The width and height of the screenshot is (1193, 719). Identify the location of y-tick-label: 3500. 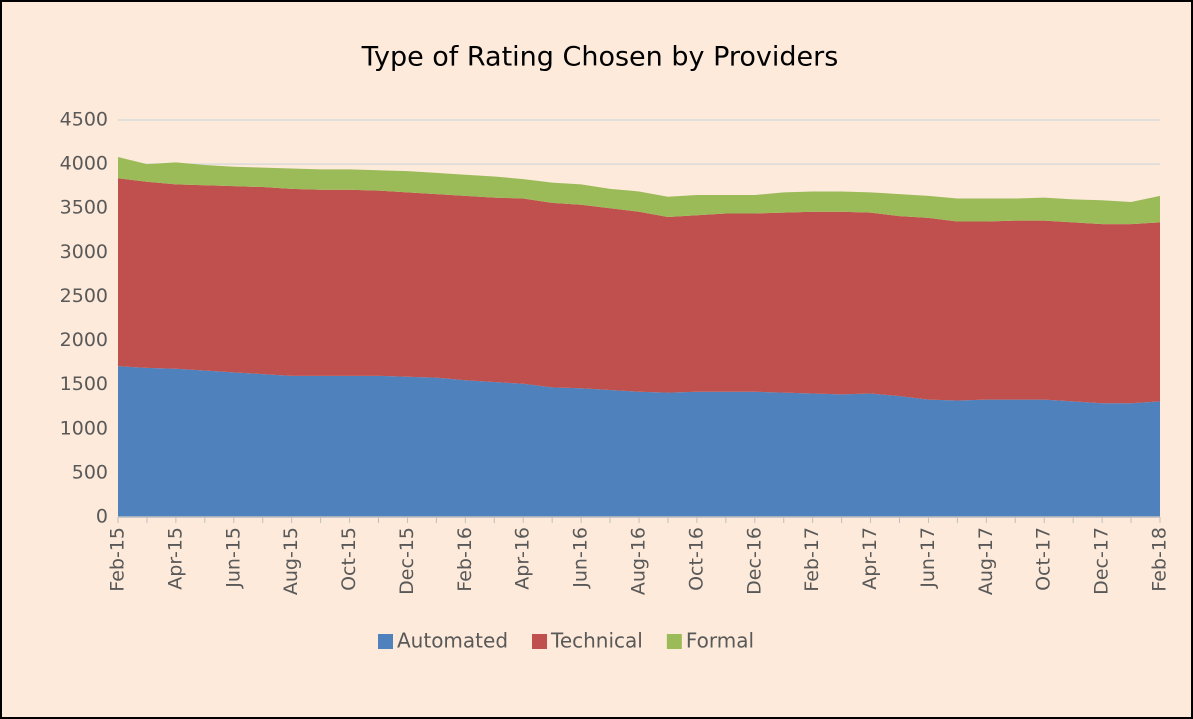
(84, 208).